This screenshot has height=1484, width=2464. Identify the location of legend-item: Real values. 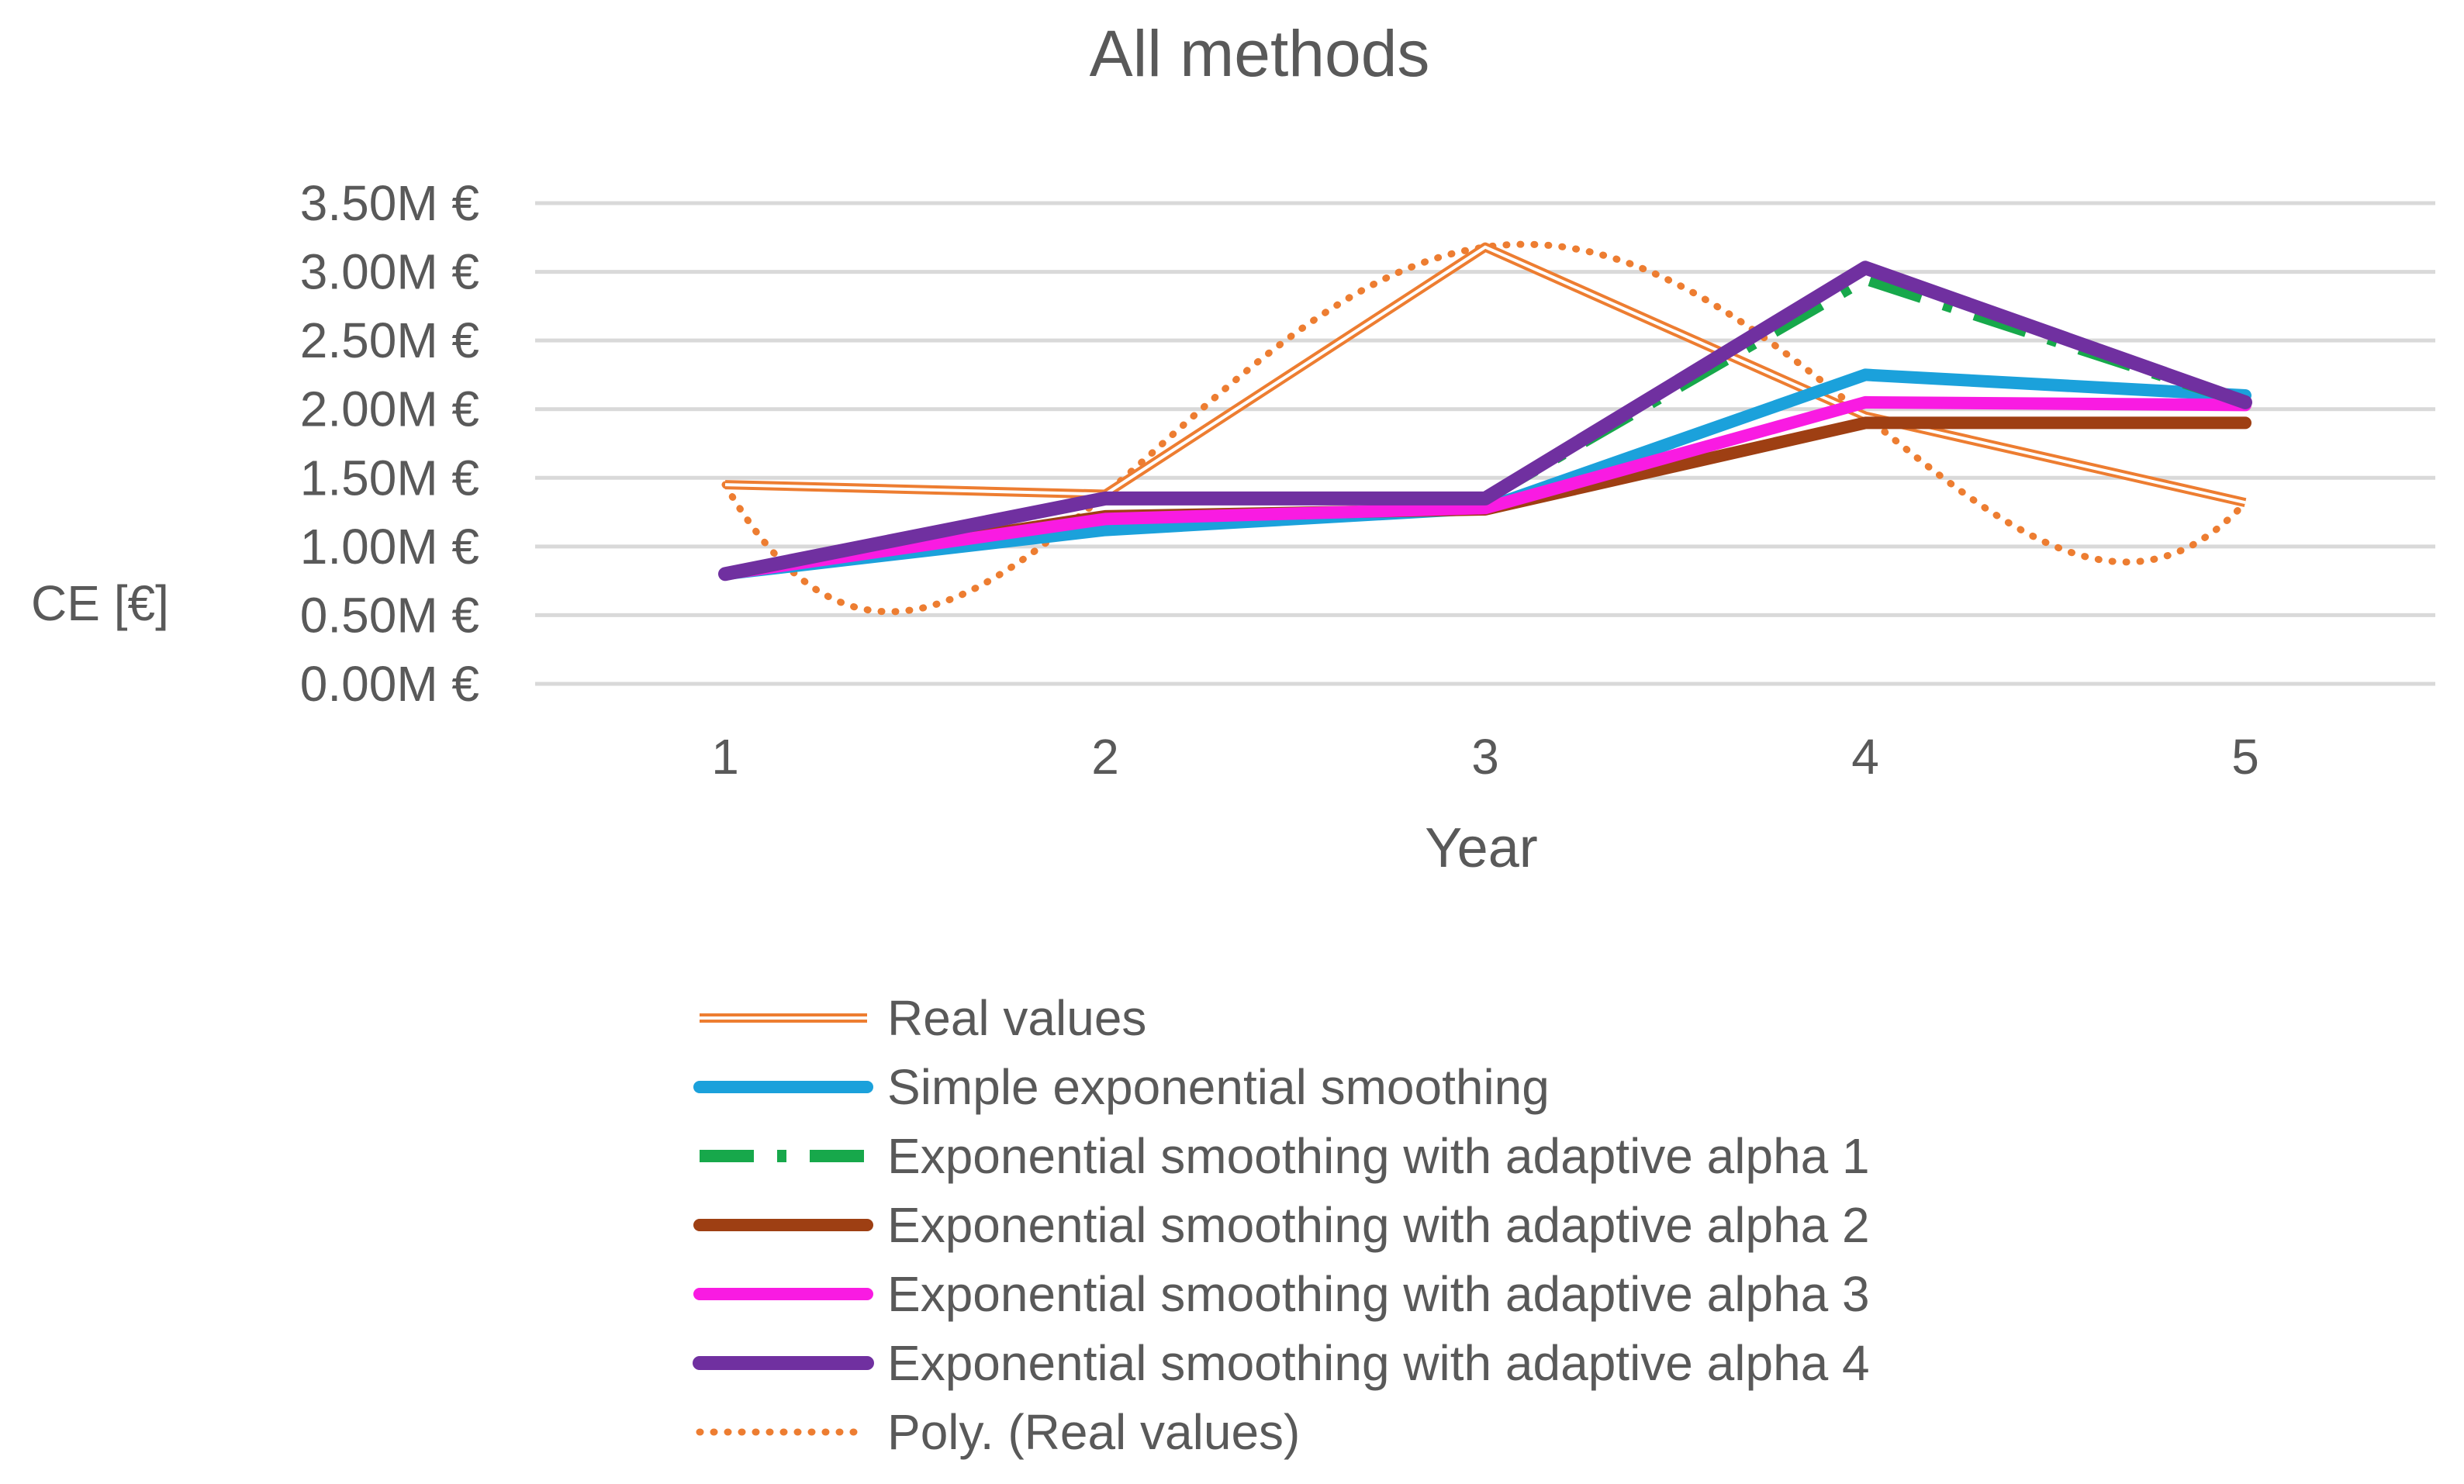
(923, 1018).